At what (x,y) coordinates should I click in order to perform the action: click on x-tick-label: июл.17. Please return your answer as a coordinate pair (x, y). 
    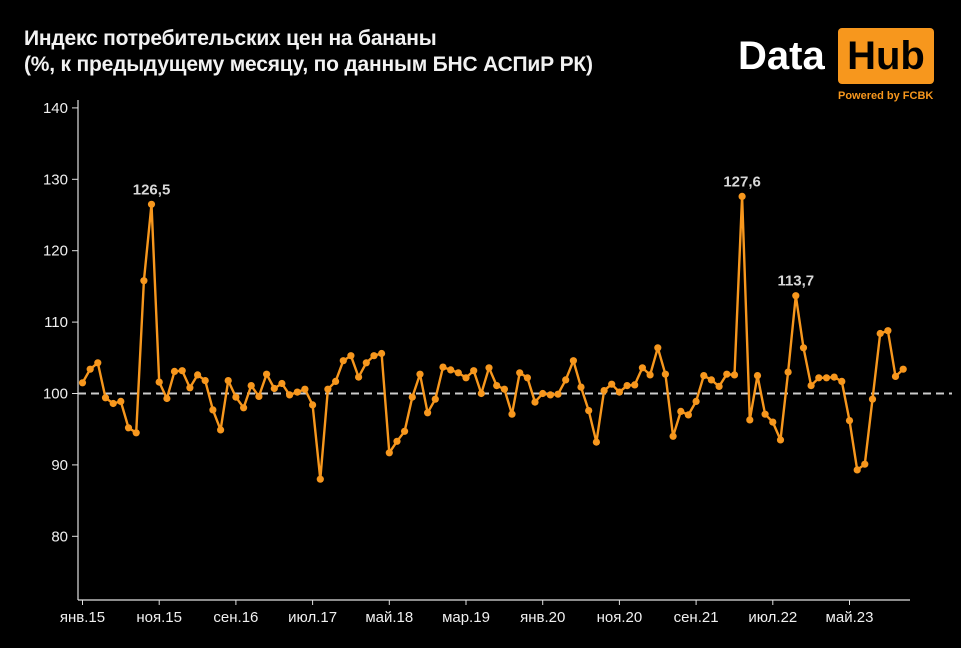
    Looking at the image, I should click on (312, 617).